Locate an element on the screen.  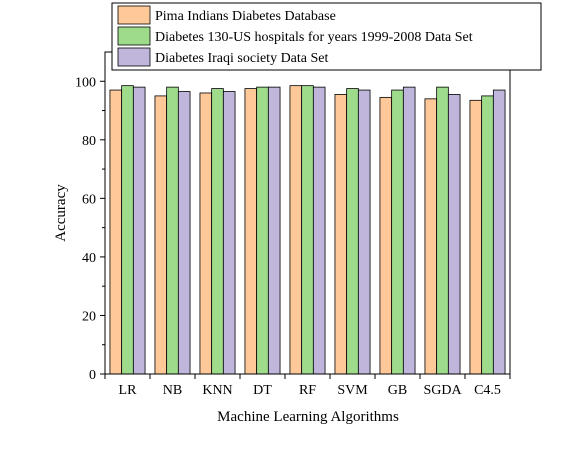
x-axis: LR NB KNN DT RF SVM GB SGDA C4.5 is located at coordinates (307, 386).